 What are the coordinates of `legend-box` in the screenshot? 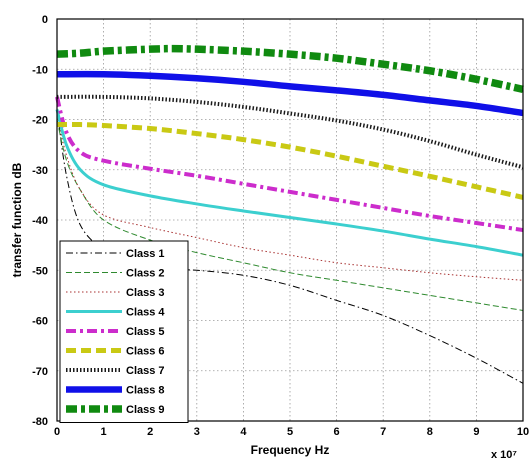 It's located at (124, 331).